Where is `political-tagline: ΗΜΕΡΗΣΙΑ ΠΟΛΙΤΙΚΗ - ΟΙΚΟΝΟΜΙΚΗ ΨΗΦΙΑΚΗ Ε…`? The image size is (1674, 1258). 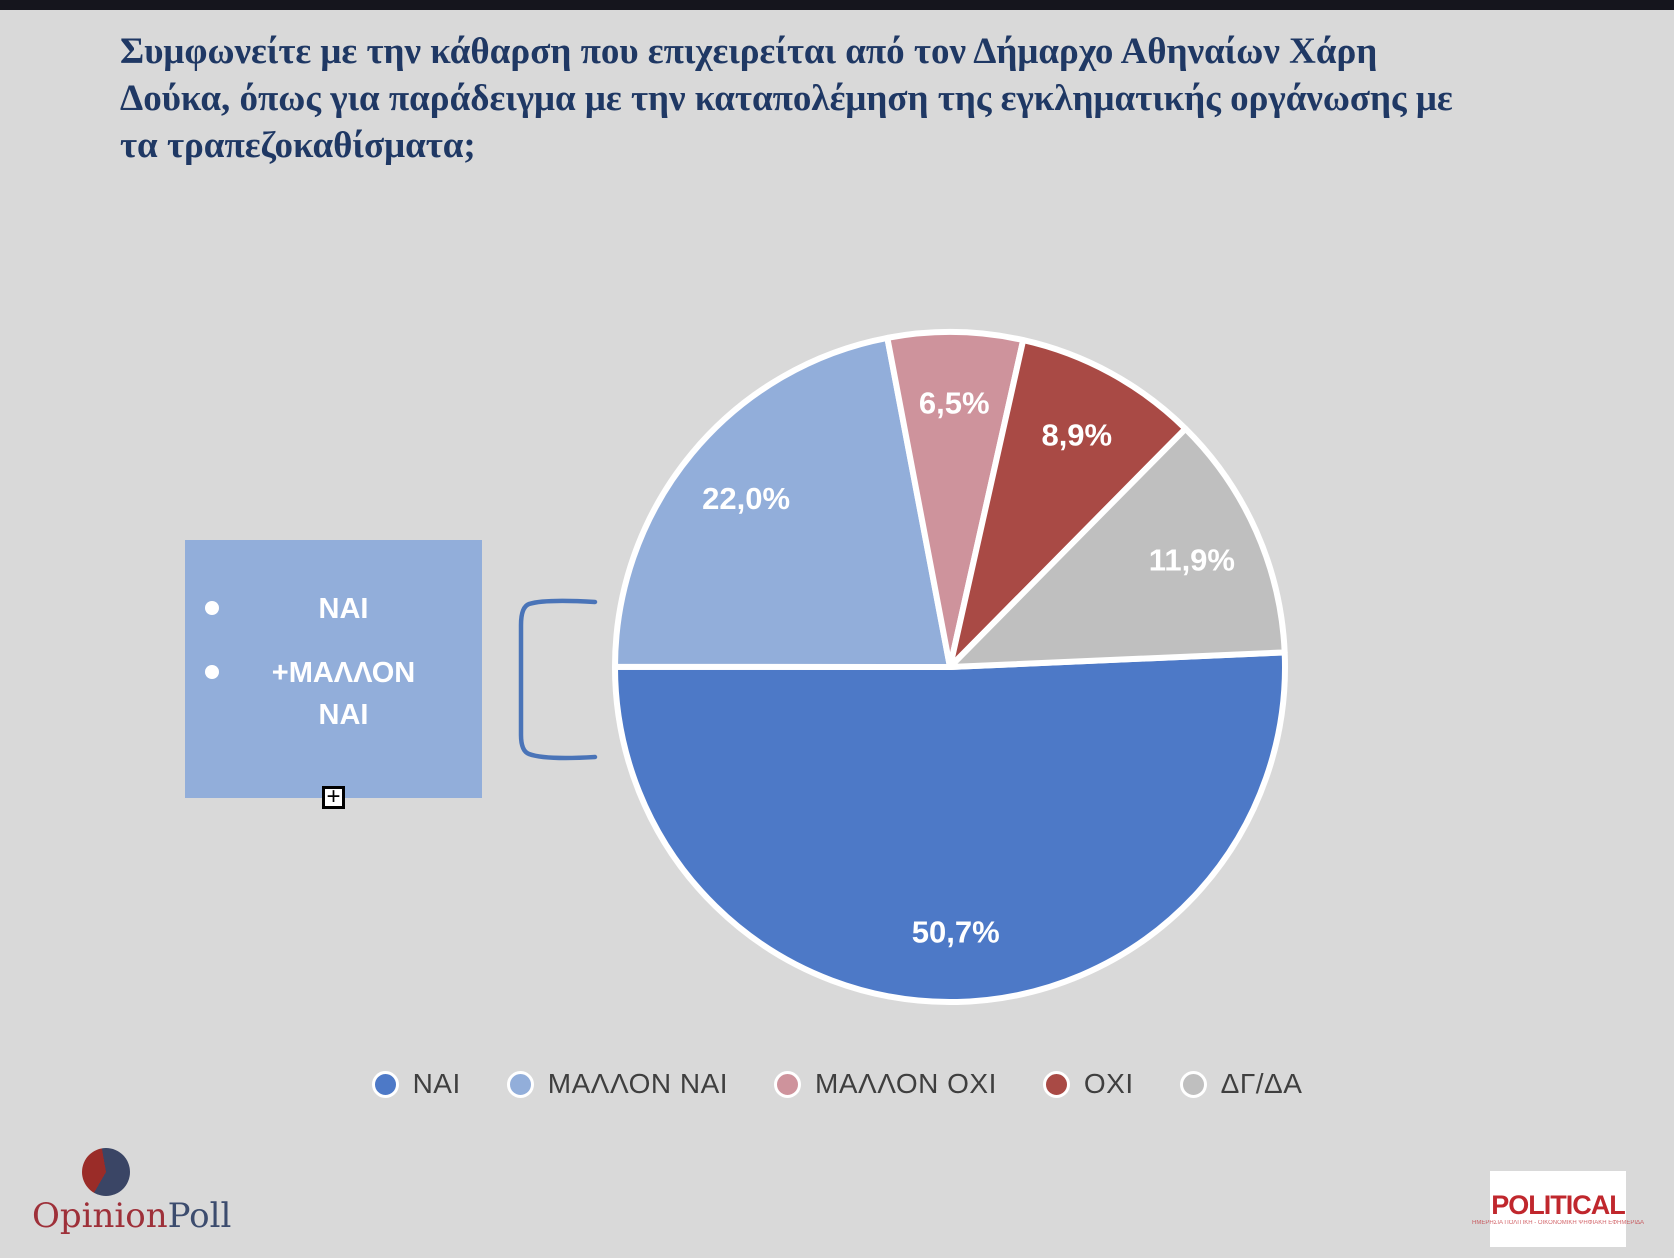 political-tagline: ΗΜΕΡΗΣΙΑ ΠΟΛΙΤΙΚΗ - ΟΙΚΟΝΟΜΙΚΗ ΨΗΦΙΑΚΗ Ε… is located at coordinates (1558, 1223).